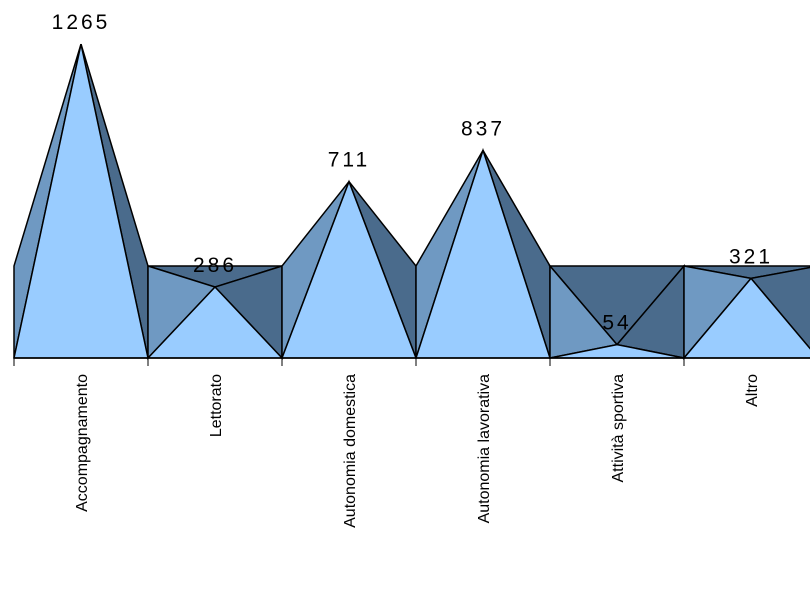 Image resolution: width=810 pixels, height=601 pixels. I want to click on data-label: 286, so click(215, 265).